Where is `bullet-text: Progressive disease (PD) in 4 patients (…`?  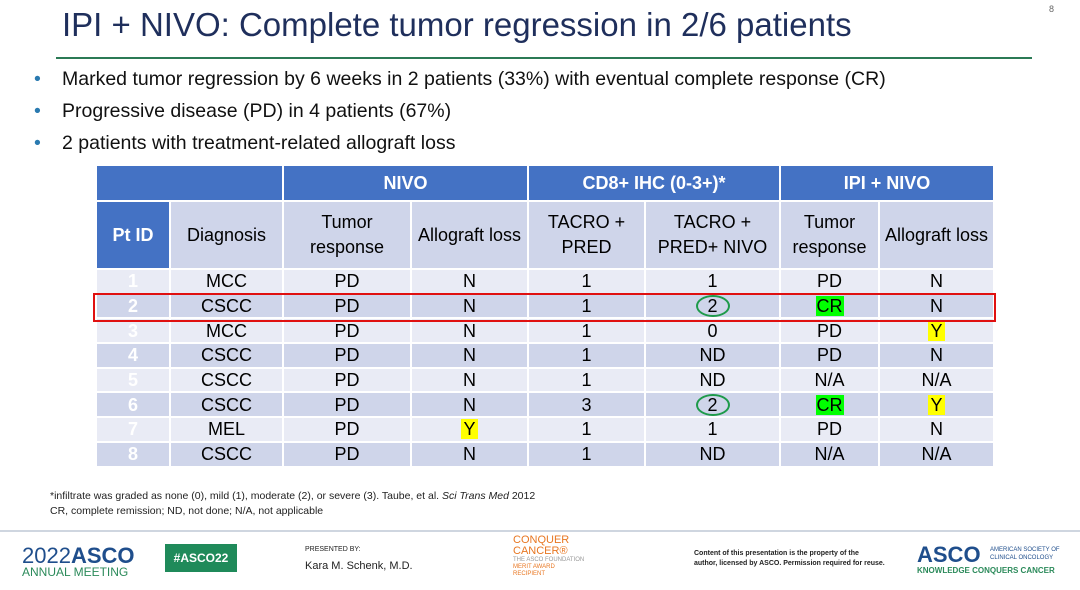
bullet-text: Progressive disease (PD) in 4 patients (… is located at coordinates (257, 111).